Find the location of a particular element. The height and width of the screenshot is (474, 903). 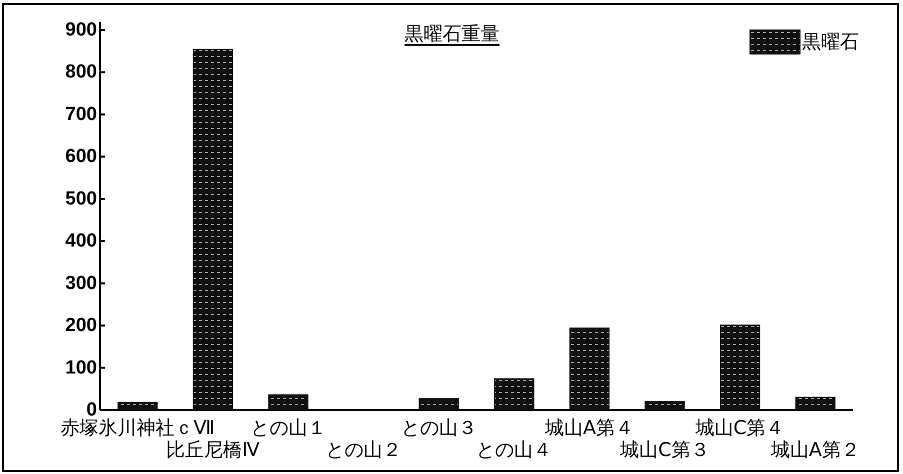

legend: 黒曜石 is located at coordinates (804, 42).